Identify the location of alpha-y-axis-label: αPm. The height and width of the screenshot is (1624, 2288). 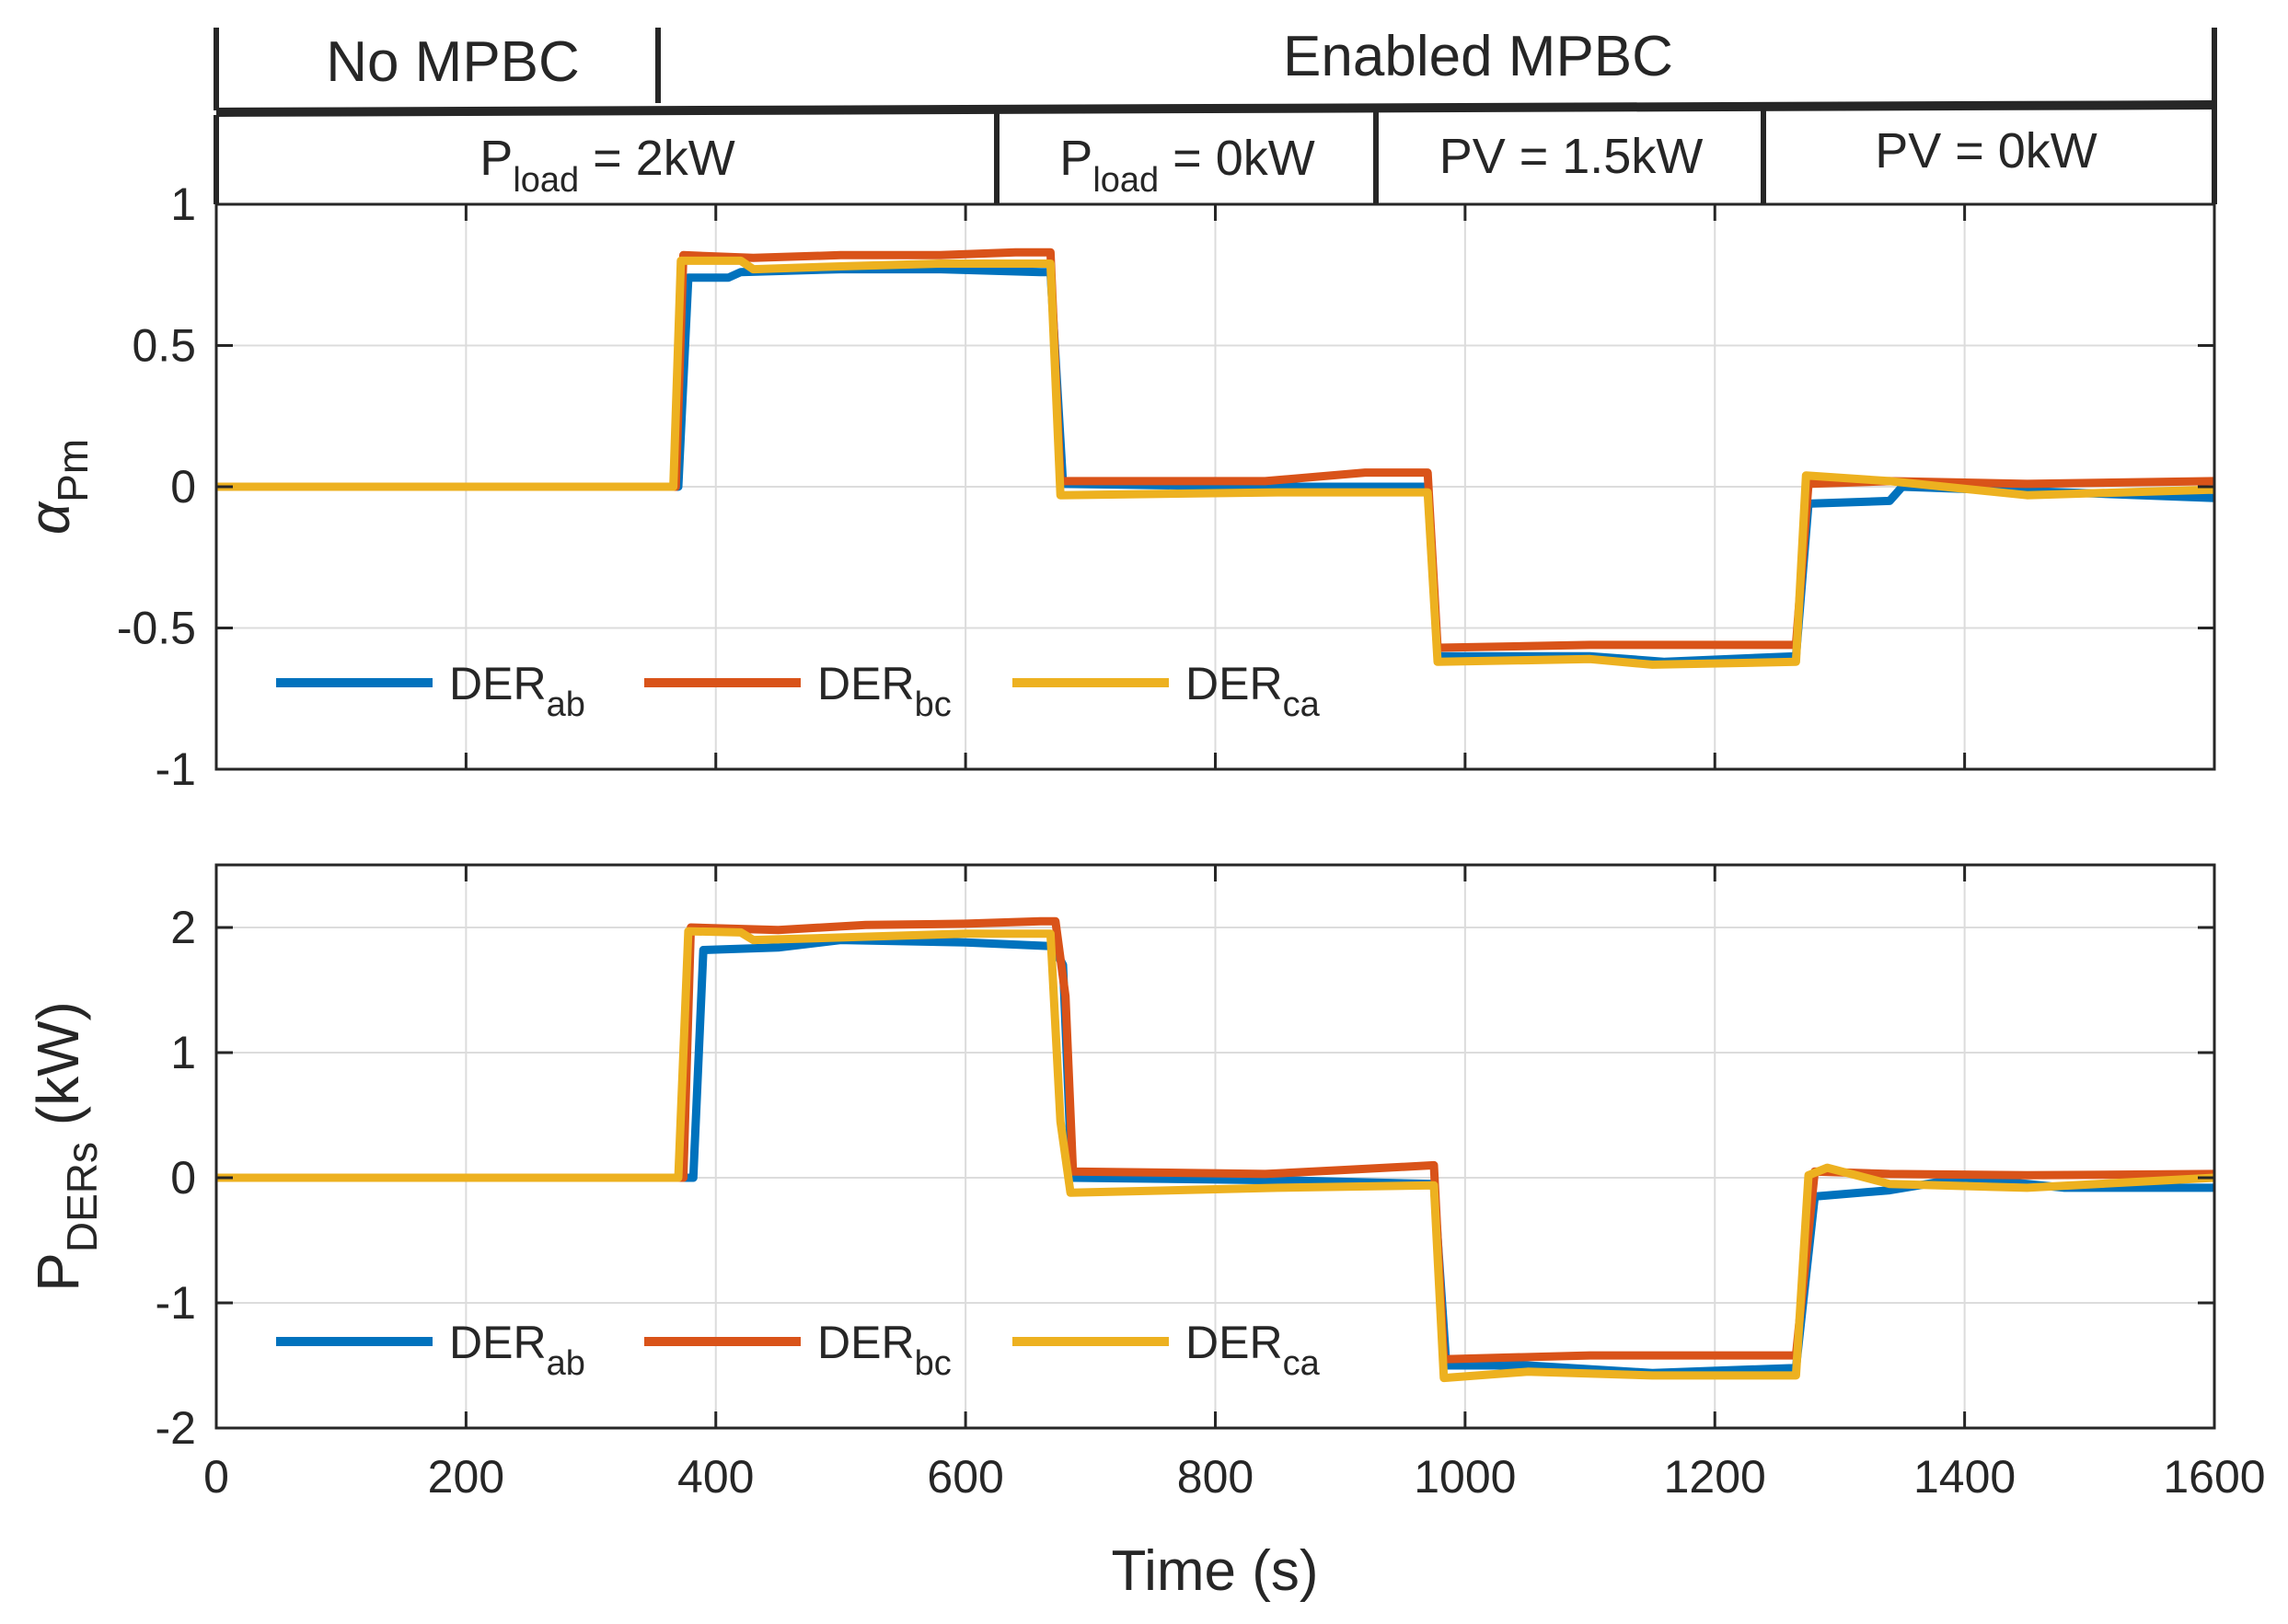
(57, 487).